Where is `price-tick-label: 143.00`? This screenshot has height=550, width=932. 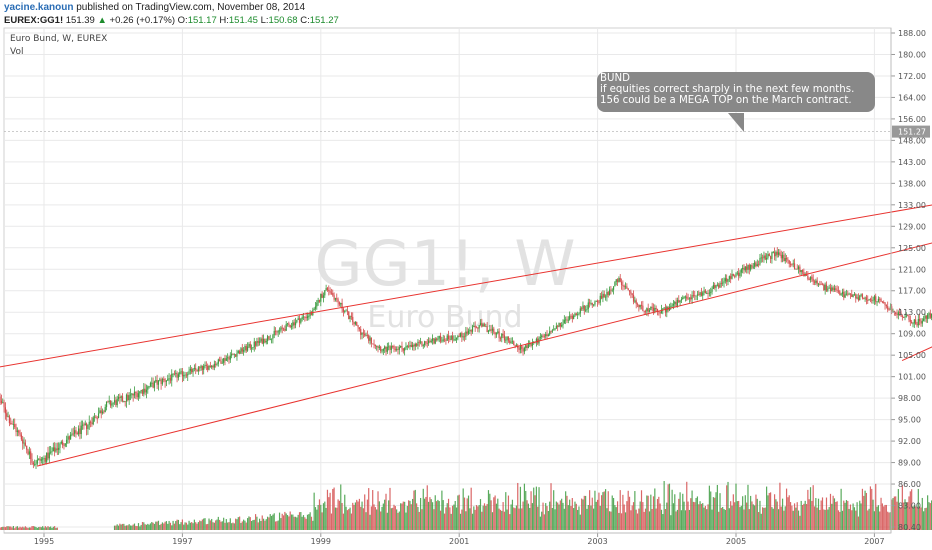 price-tick-label: 143.00 is located at coordinates (912, 162).